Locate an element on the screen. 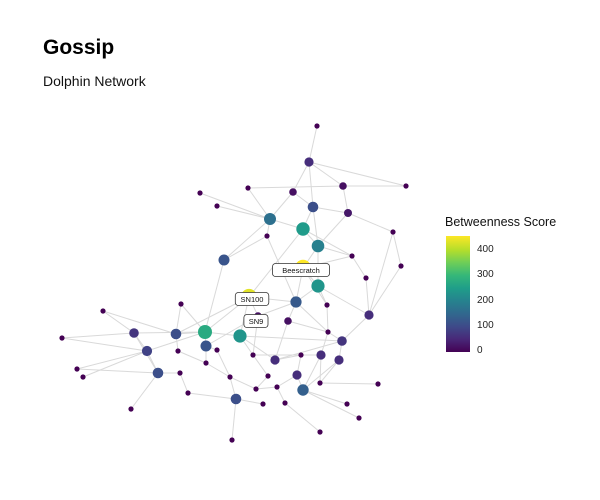 This screenshot has height=500, width=600. node-label: Beescratch is located at coordinates (301, 270).